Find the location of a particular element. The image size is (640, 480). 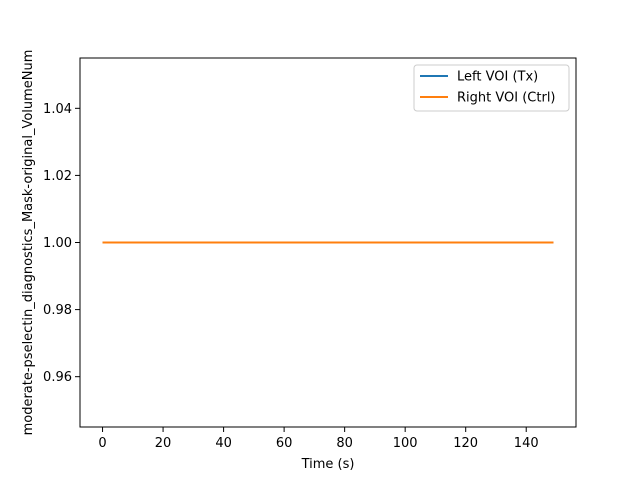

y-axis-ticks: 0.96 0.98 1.00 1.02 1.04 is located at coordinates (61, 243).